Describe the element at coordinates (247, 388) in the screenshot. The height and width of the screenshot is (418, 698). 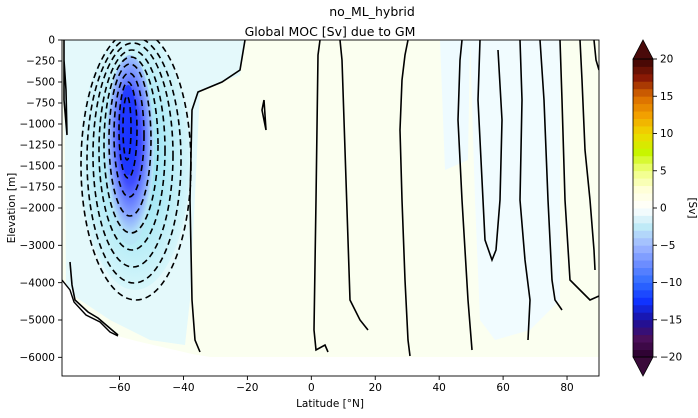
I see `x-tick-label: −20` at that location.